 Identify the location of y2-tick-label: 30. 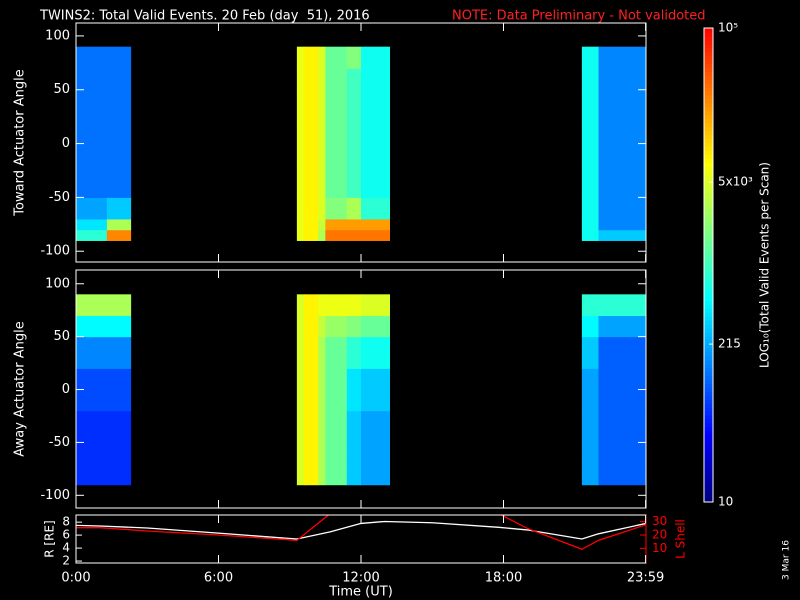
(659, 521).